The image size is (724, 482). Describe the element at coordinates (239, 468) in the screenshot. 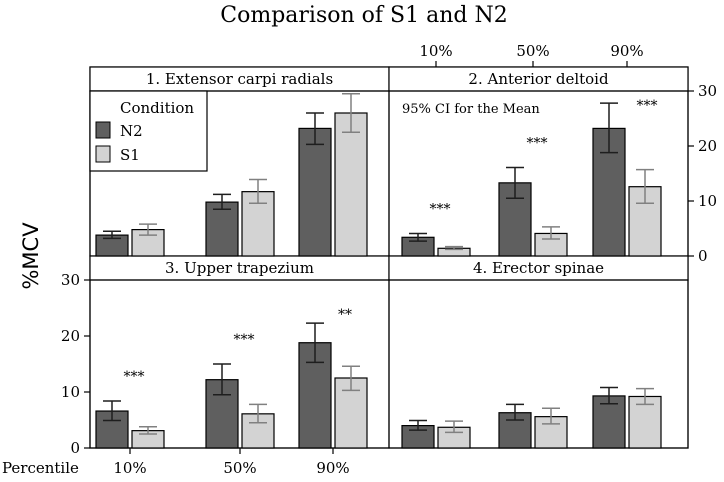

I see `x-tick-label-bottom: 50%` at that location.